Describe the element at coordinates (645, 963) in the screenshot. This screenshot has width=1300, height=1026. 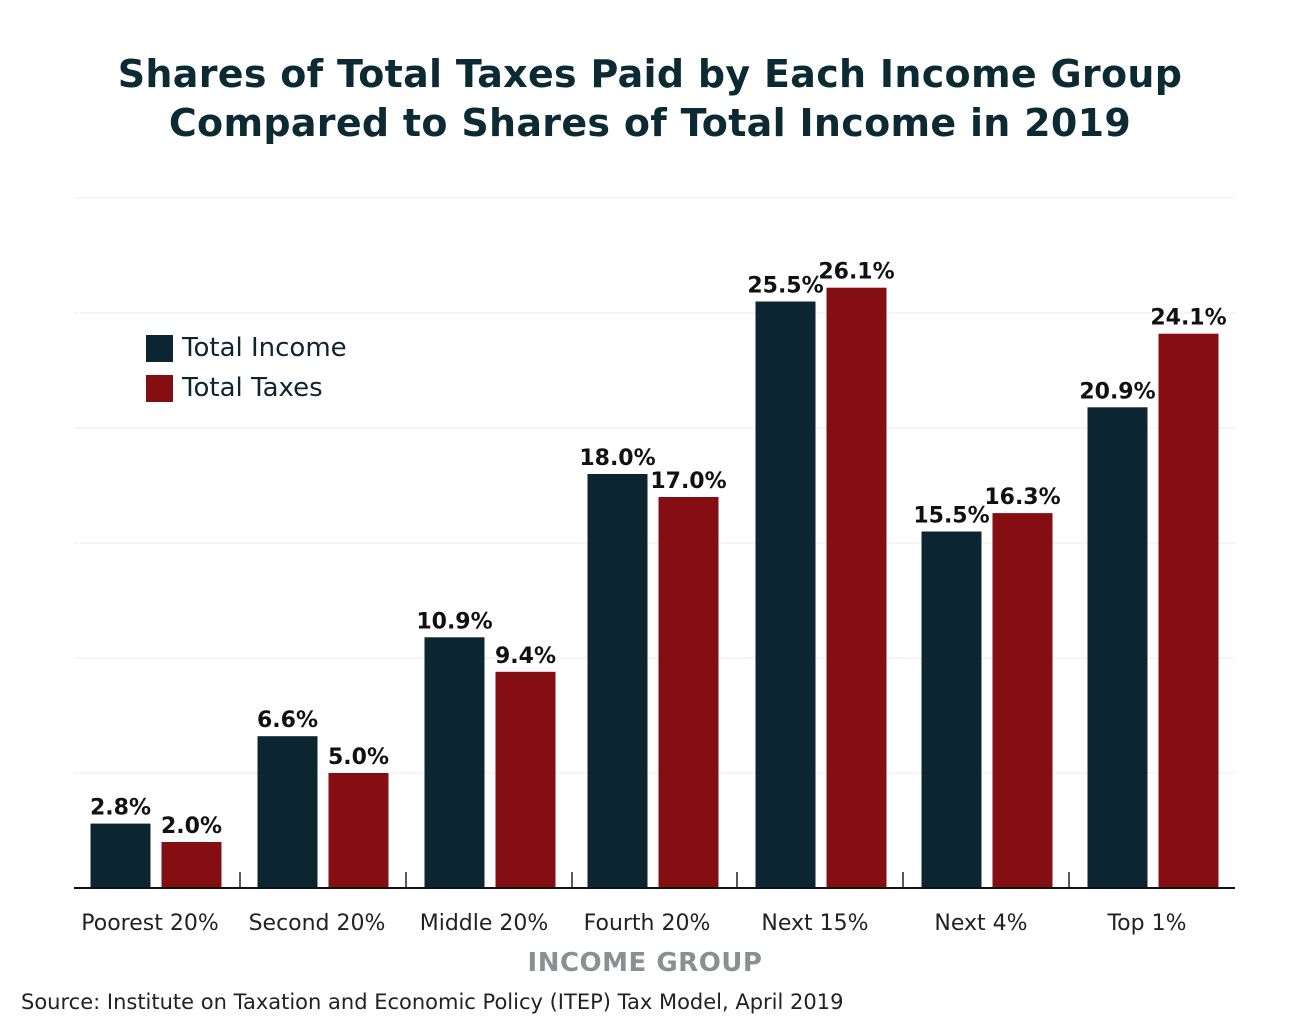
I see `x-axis-title: INCOME GROUP` at that location.